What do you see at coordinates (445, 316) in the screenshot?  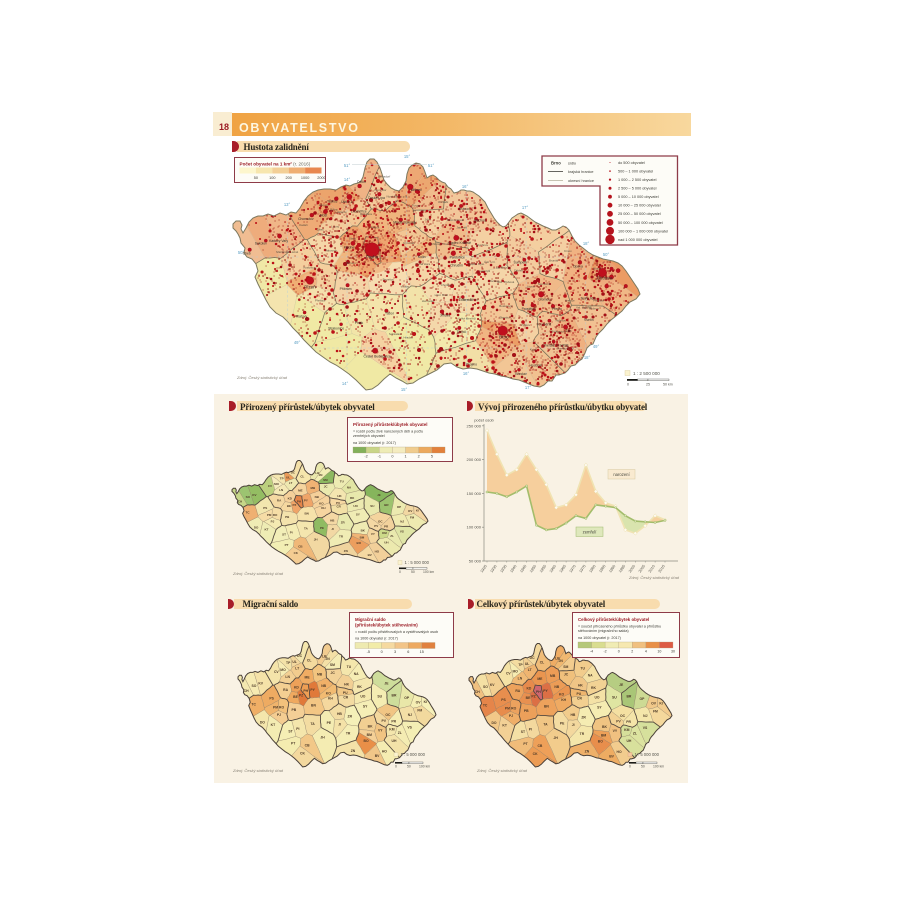 I see `svg-text: Jihlava` at bounding box center [445, 316].